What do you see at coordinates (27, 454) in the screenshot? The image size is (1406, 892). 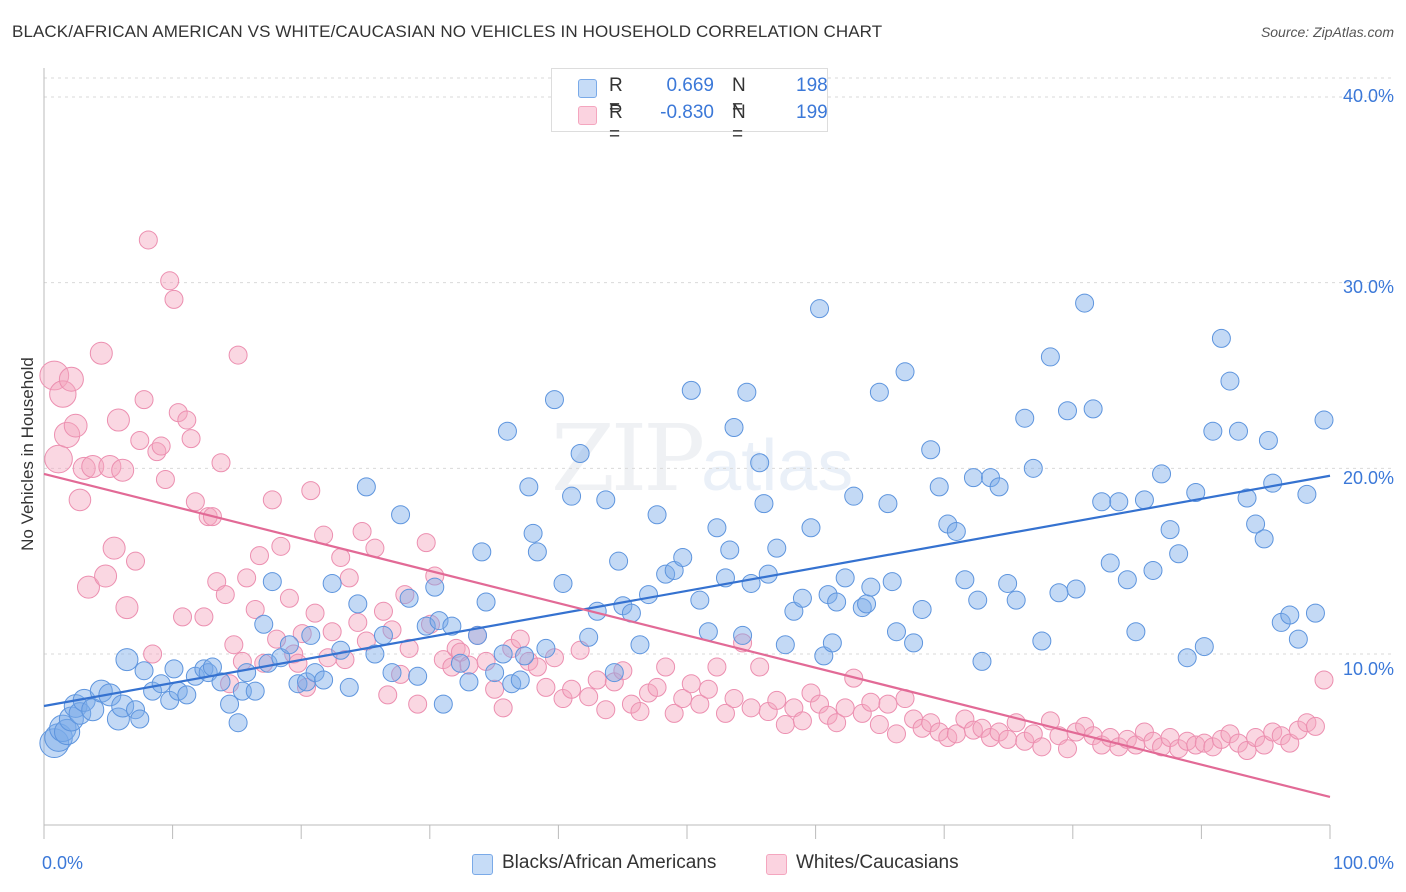 I see `y-axis-label: No Vehicles in Household` at bounding box center [27, 454].